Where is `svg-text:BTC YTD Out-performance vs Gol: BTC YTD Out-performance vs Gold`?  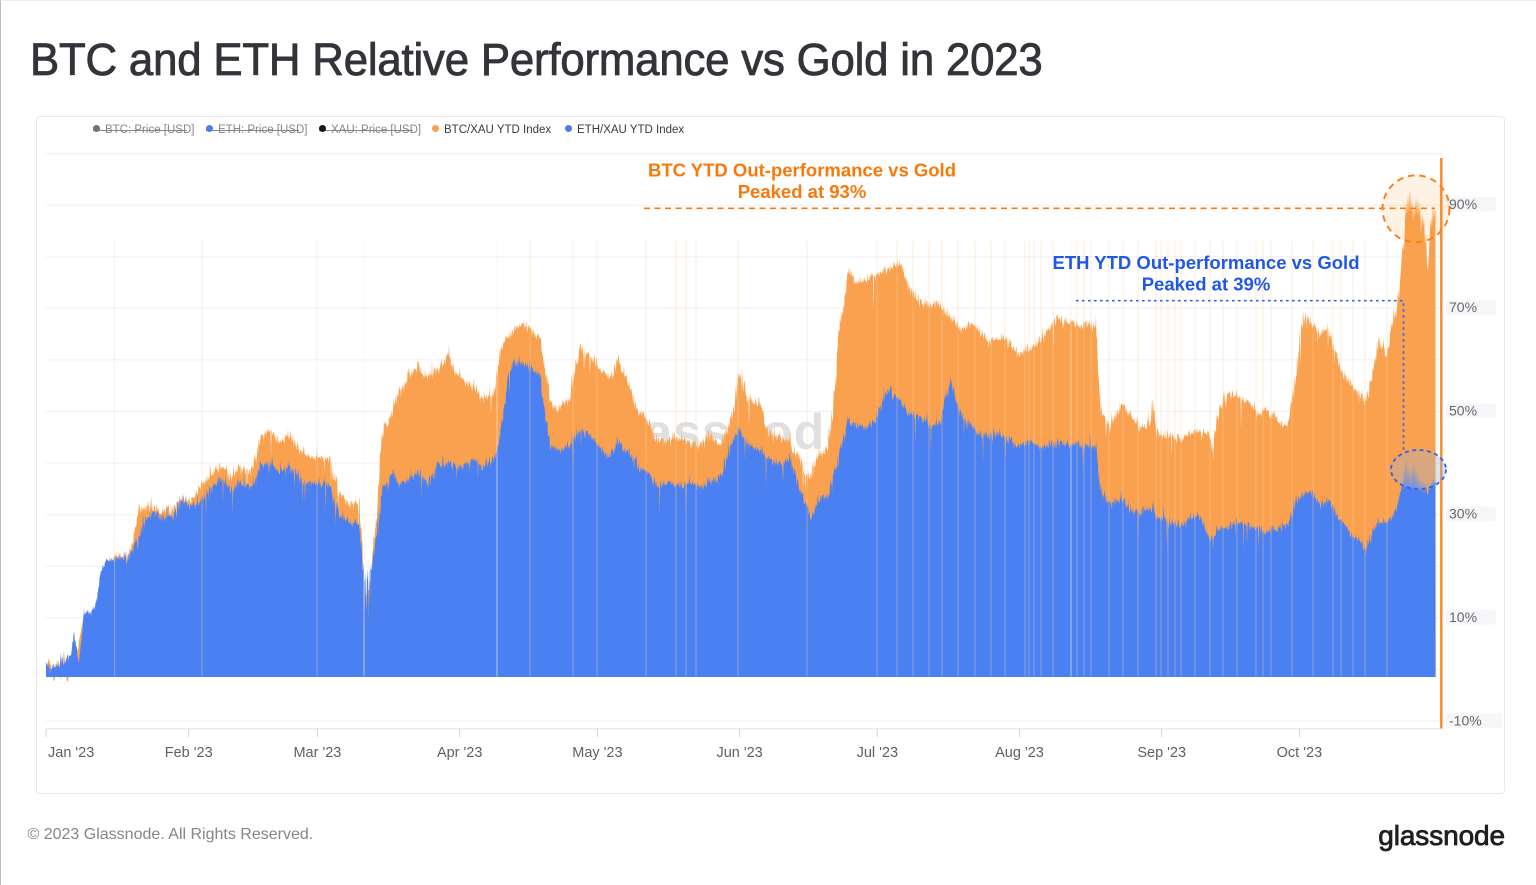 svg-text:BTC YTD Out-performance vs Gol: BTC YTD Out-performance vs Gold is located at coordinates (802, 170).